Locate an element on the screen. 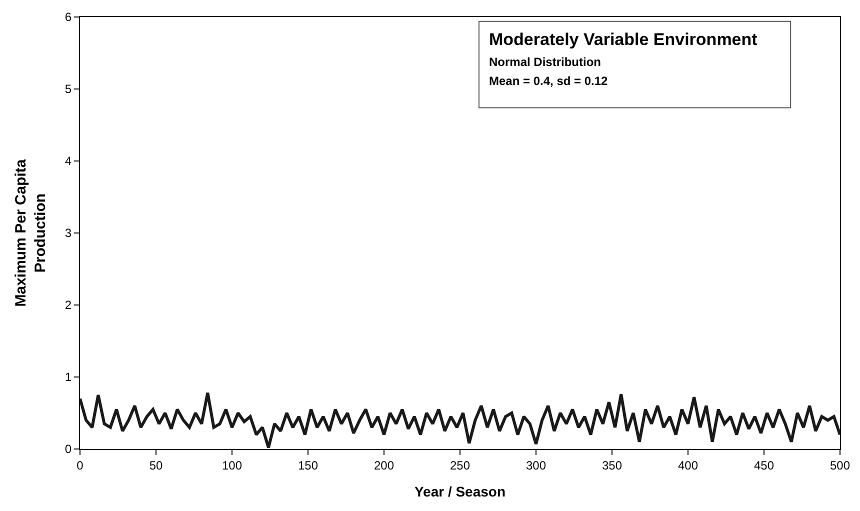 The height and width of the screenshot is (511, 860). x-tick-label: 250 is located at coordinates (460, 465).